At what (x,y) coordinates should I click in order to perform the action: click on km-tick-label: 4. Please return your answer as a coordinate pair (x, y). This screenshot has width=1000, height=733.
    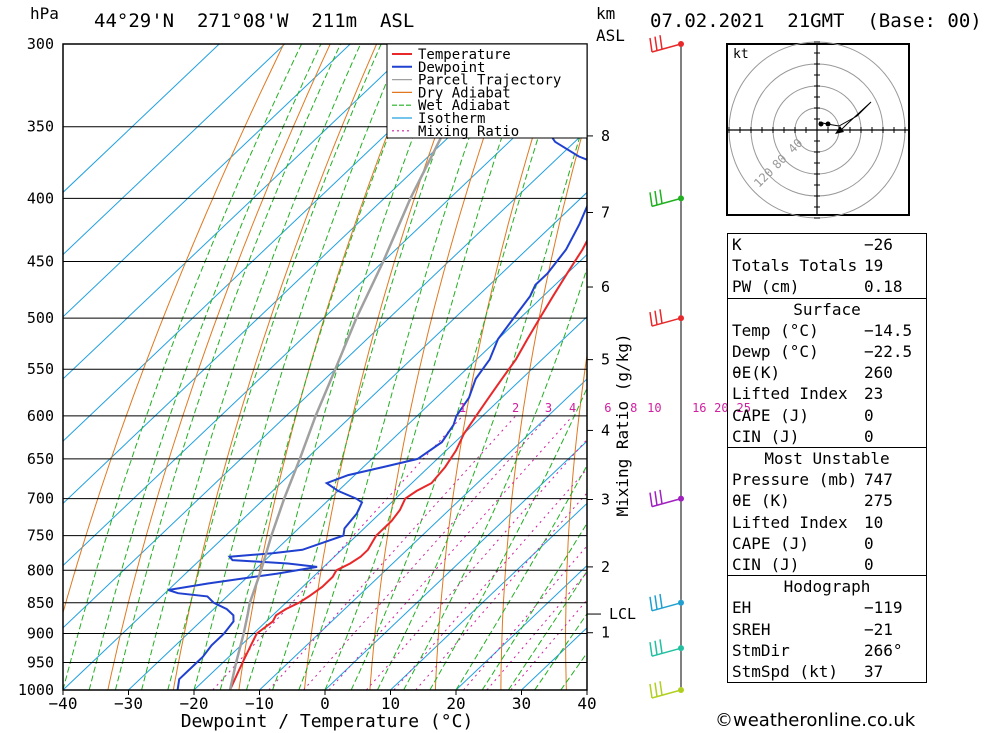
    Looking at the image, I should click on (605, 430).